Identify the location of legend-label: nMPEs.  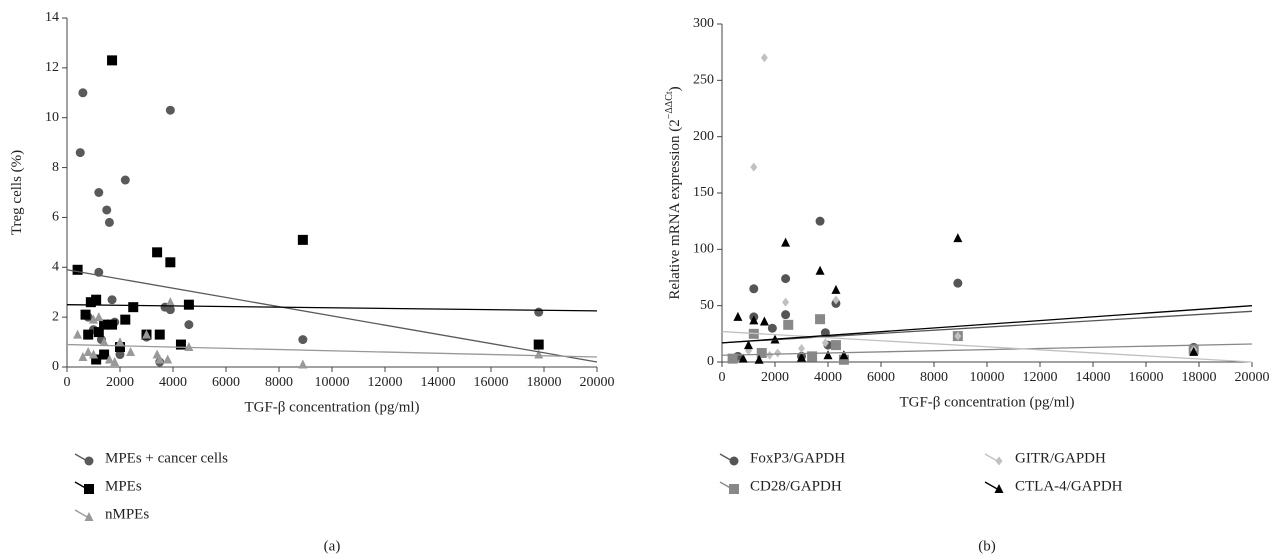
(127, 514).